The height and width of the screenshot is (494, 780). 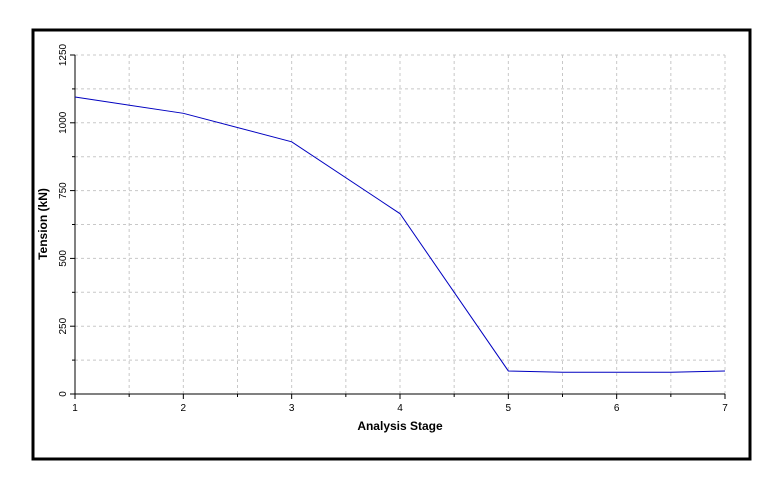 What do you see at coordinates (400, 408) in the screenshot?
I see `x-tick-label: 4` at bounding box center [400, 408].